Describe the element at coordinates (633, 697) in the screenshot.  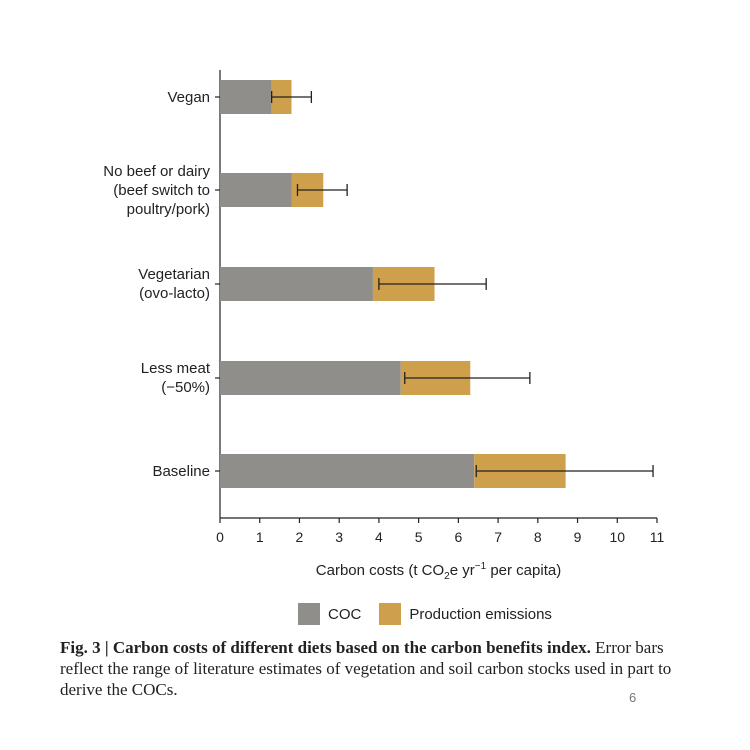
I see `page-number: 6` at that location.